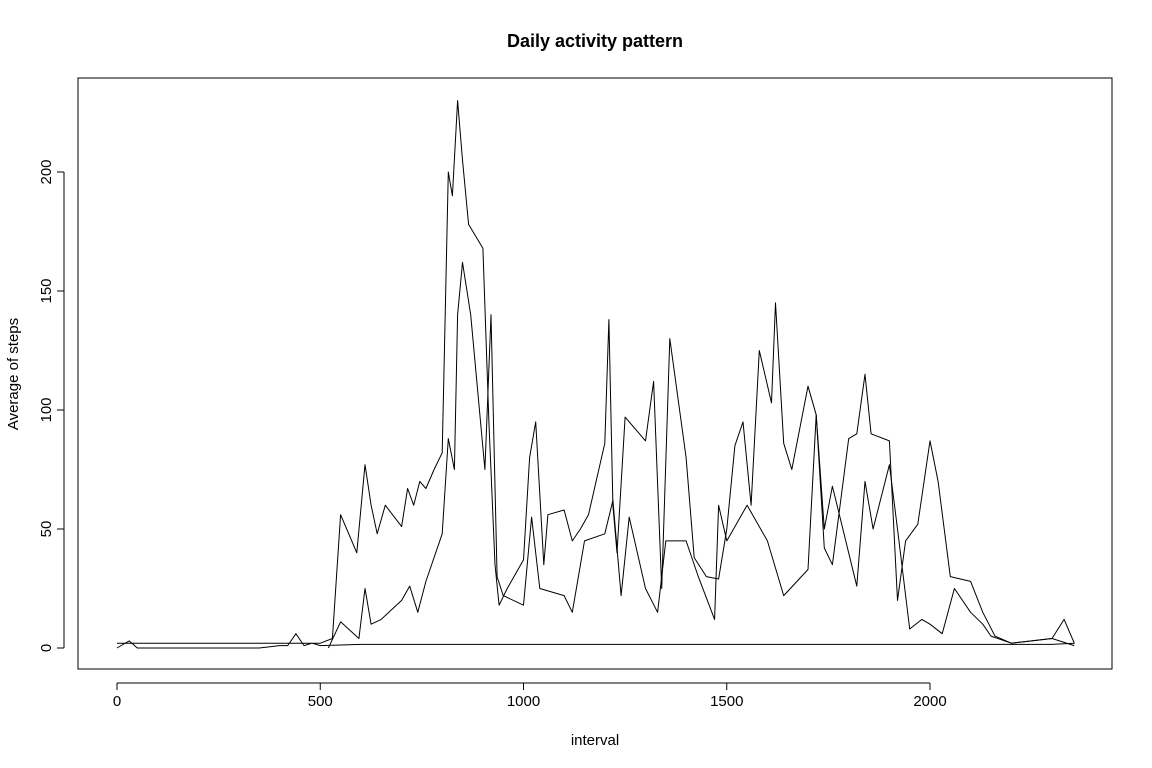 The image size is (1152, 768). What do you see at coordinates (46, 171) in the screenshot?
I see `y-tick-label: 200` at bounding box center [46, 171].